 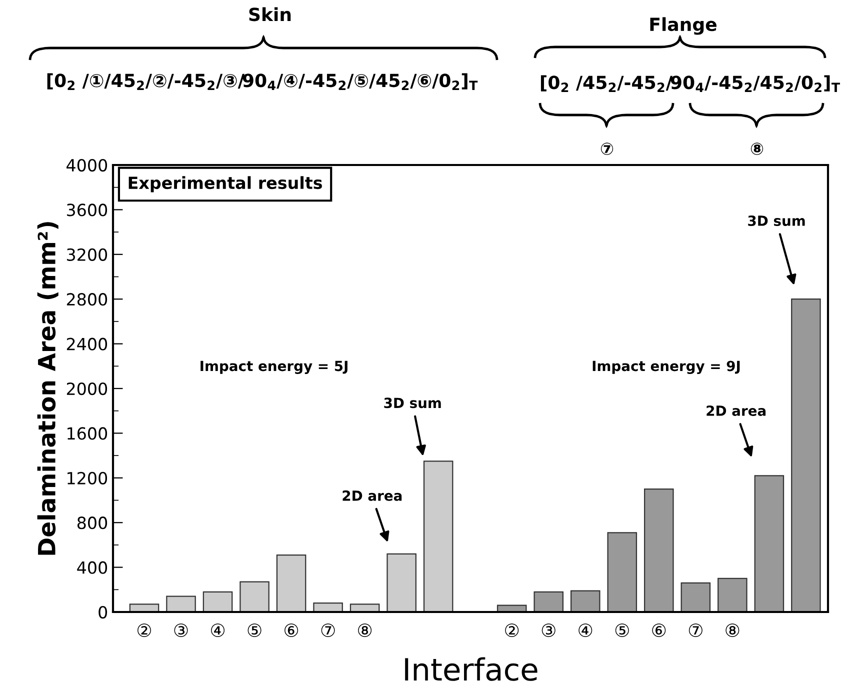 What do you see at coordinates (262, 81) in the screenshot?
I see `text: [0$_{2}$ /①/45$_{2}$/②/-45$_{2}$/③/90$_{4}$/④/-45$_{2}$/⑤/45$_{2}$/⑥/0$_{2}$]$_{T}$` at bounding box center [262, 81].